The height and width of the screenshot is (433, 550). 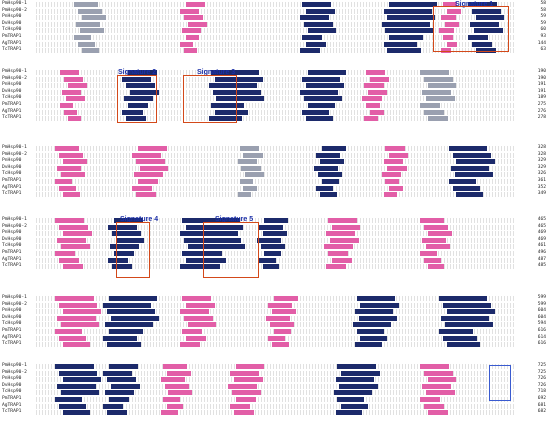 I want to click on residue-count: 349, so click(x=541, y=194).